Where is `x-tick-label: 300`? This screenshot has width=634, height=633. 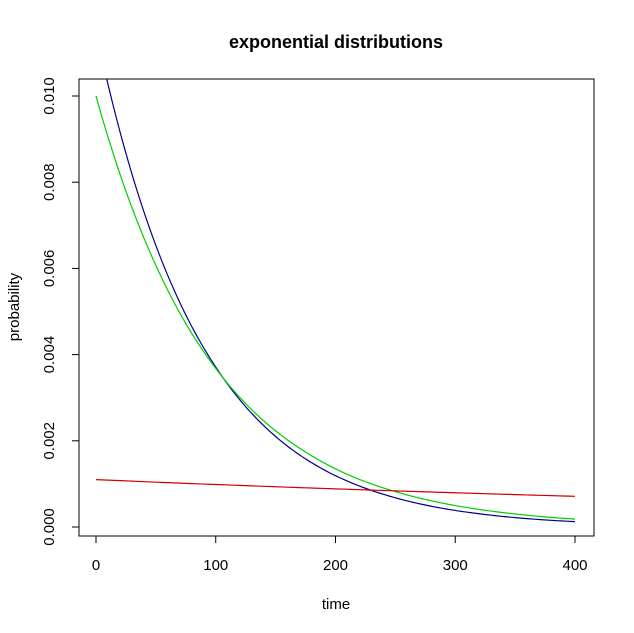 x-tick-label: 300 is located at coordinates (455, 565).